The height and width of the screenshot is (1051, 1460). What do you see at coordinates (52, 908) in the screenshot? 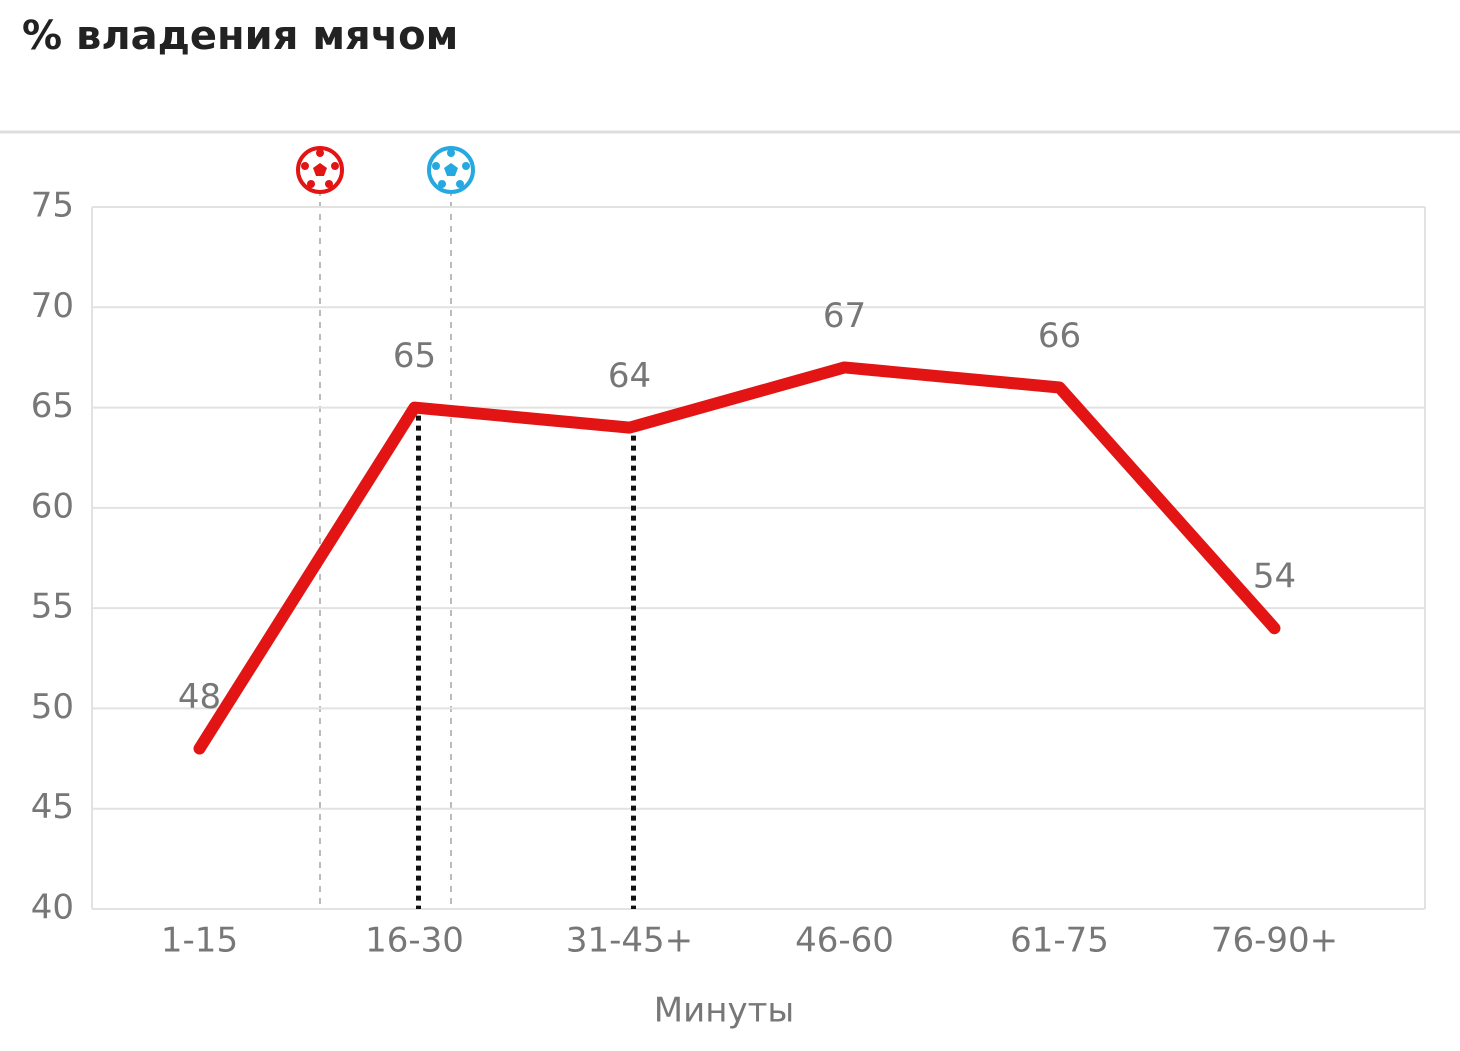
I see `y-tick-label: 40` at bounding box center [52, 908].